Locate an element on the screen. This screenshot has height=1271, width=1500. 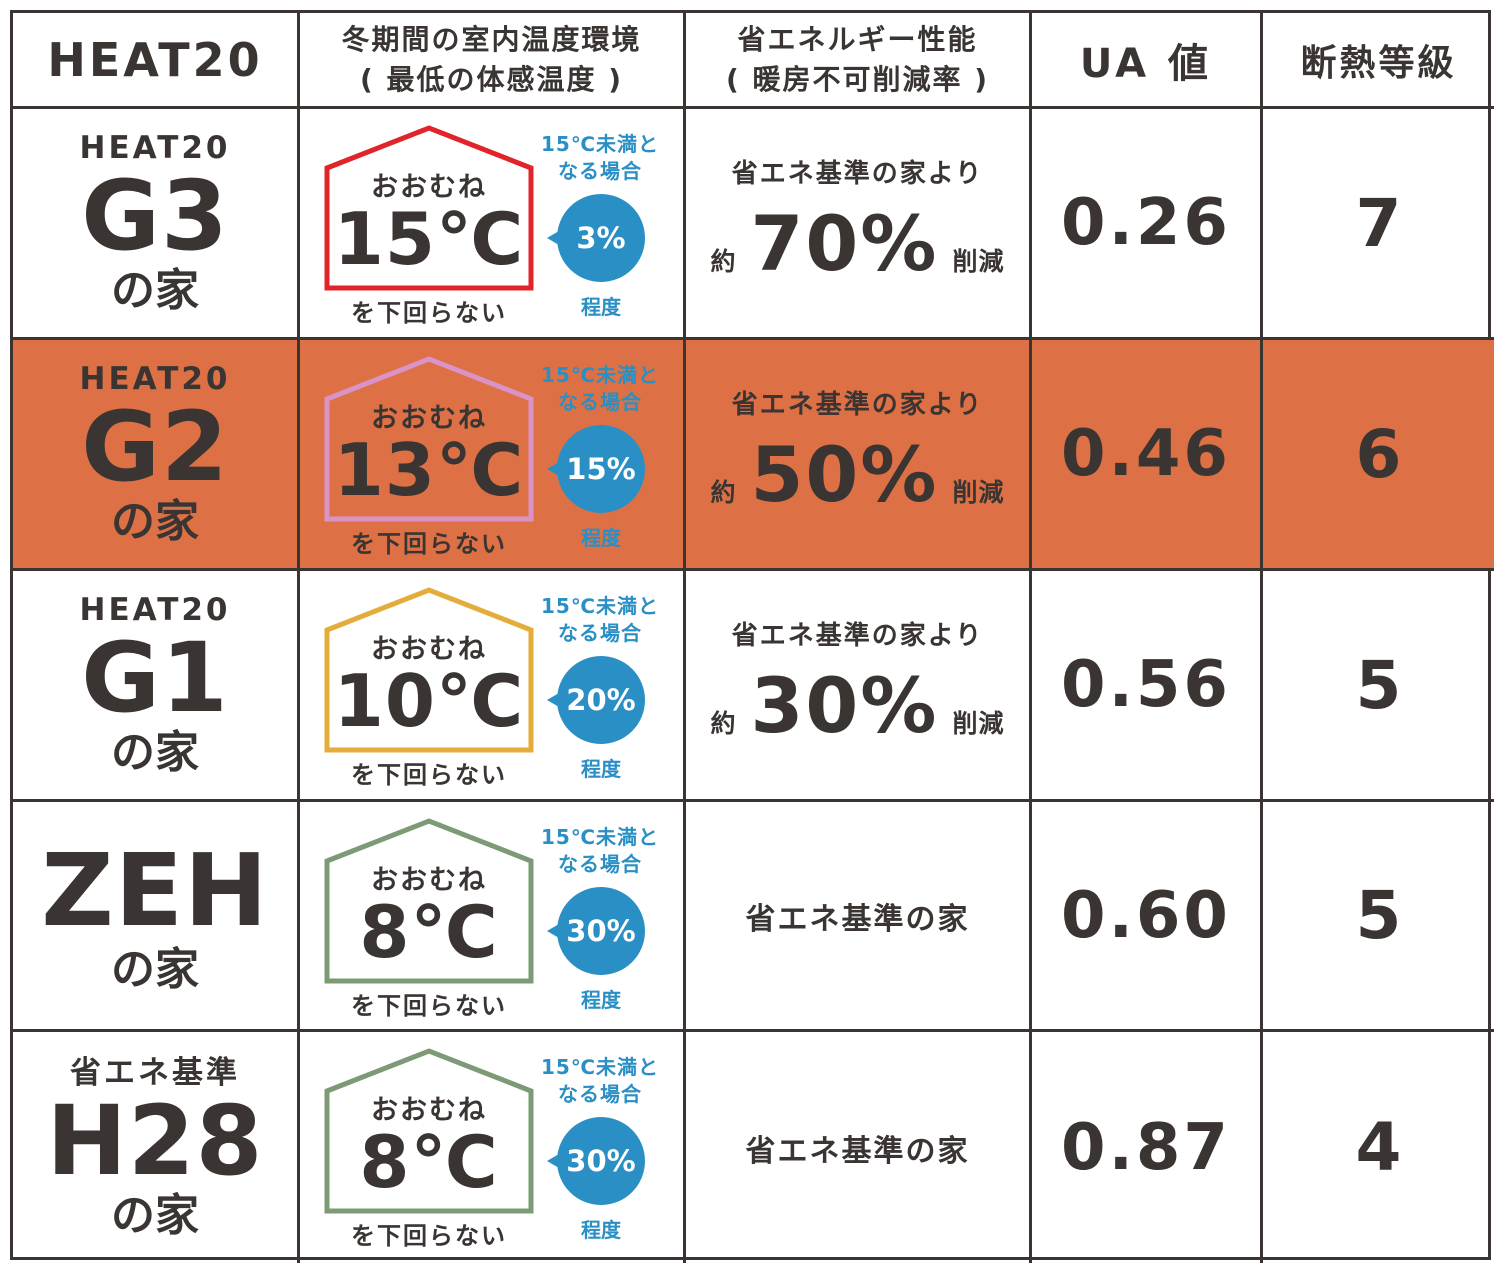
row-energy-cell: 省エネ基準の家 is located at coordinates (859, 917).